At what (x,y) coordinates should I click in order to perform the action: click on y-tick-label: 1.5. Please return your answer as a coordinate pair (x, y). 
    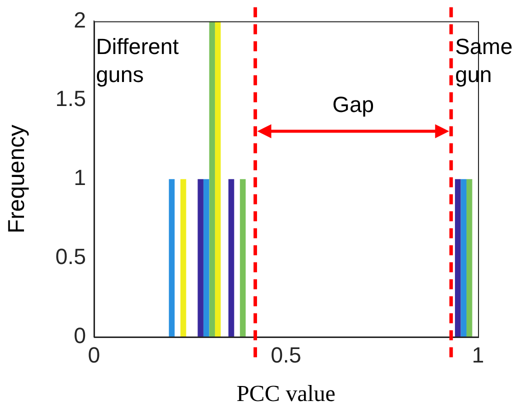
    Looking at the image, I should click on (70, 99).